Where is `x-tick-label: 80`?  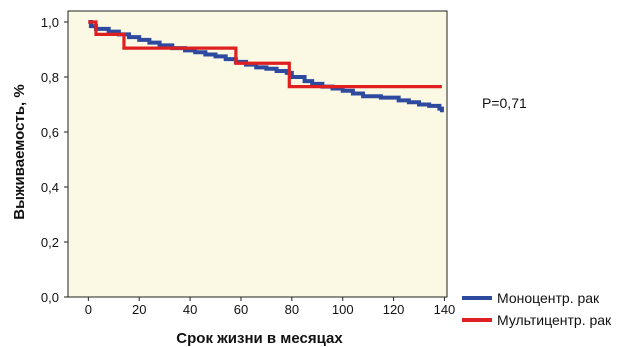 x-tick-label: 80 is located at coordinates (292, 309).